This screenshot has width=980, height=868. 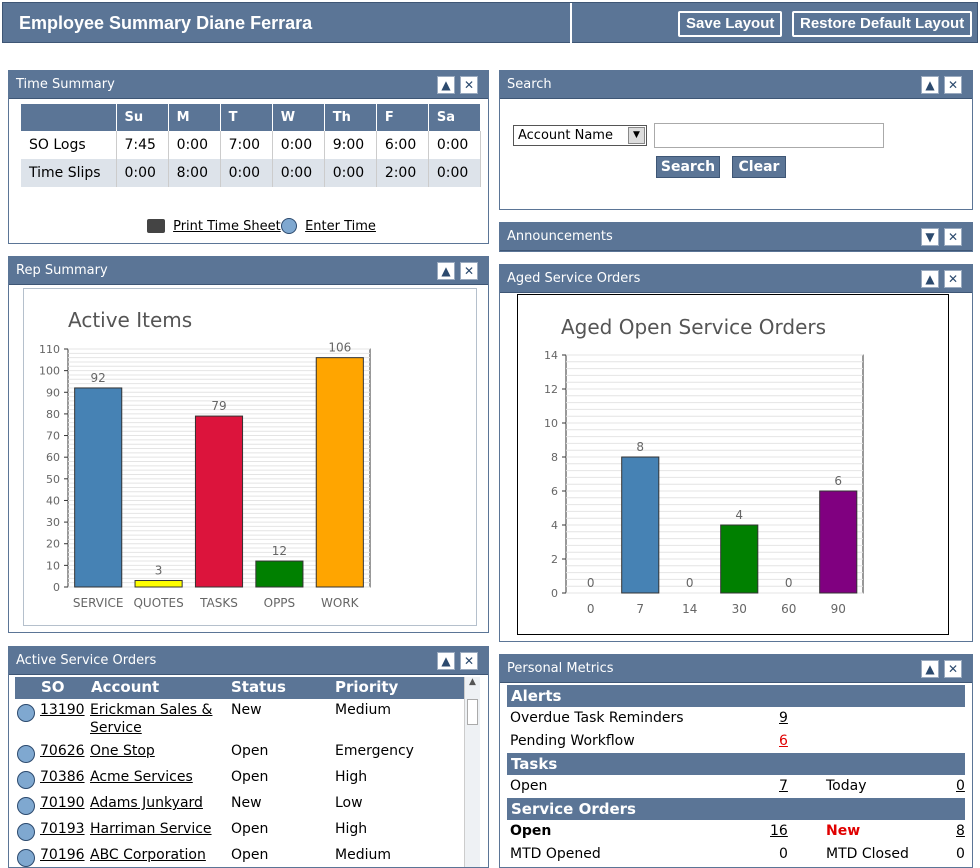 What do you see at coordinates (240, 755) in the screenshot?
I see `table-row: 70626 One Stop Open Emergency` at bounding box center [240, 755].